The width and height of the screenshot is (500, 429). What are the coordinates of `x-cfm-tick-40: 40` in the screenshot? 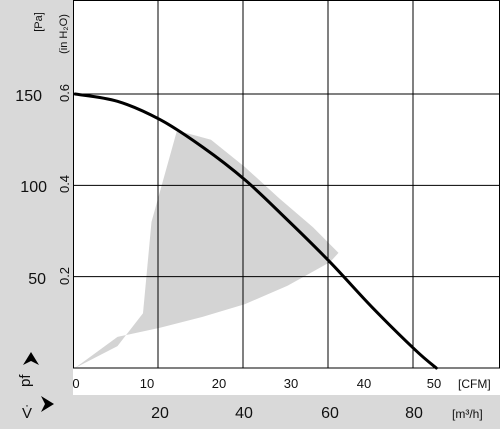 It's located at (364, 383).